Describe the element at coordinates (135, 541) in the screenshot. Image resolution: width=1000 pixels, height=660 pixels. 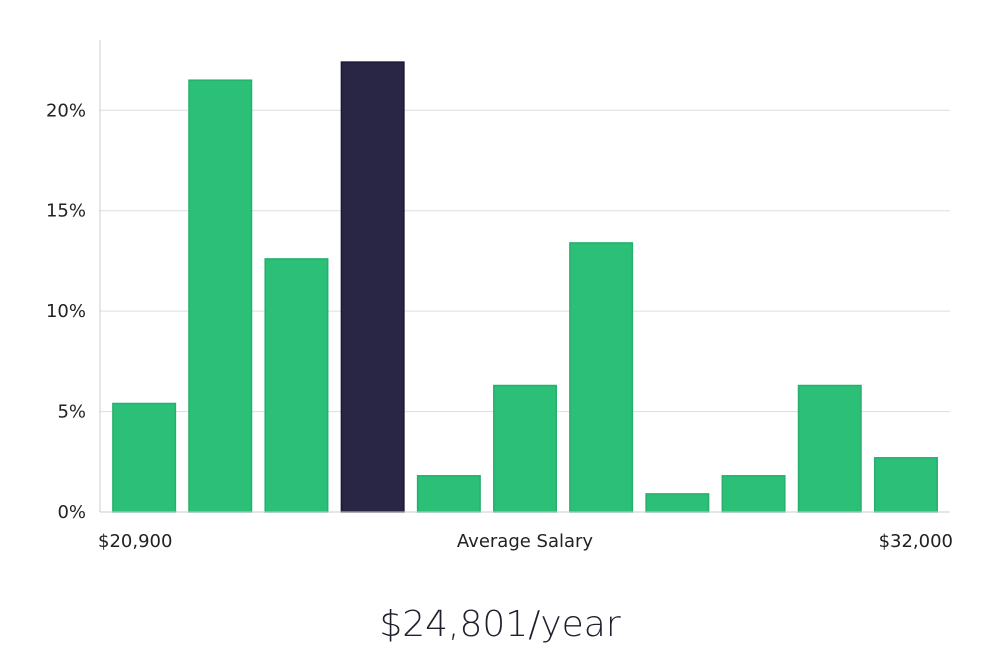
I see `x-start-label: $20,900` at that location.